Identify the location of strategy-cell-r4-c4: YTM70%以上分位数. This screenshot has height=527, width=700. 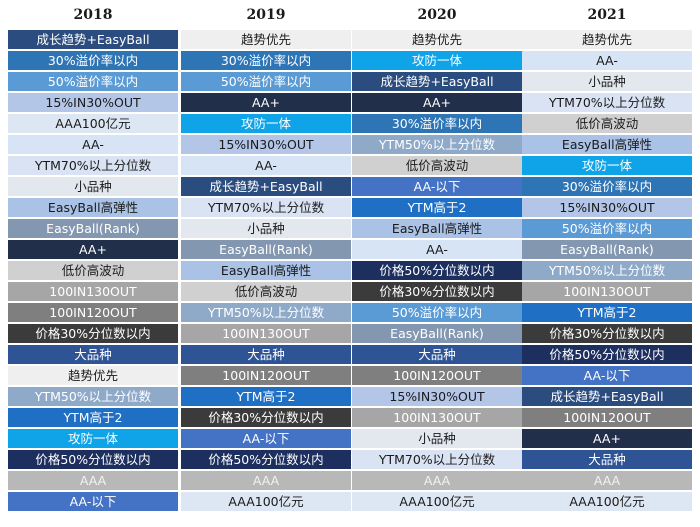
(607, 102).